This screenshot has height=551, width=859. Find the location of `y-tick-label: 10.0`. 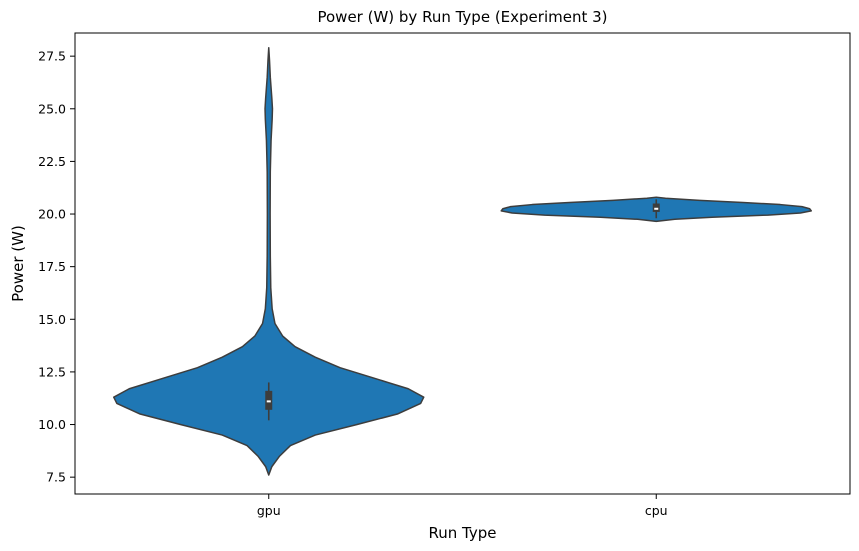

y-tick-label: 10.0 is located at coordinates (52, 424).